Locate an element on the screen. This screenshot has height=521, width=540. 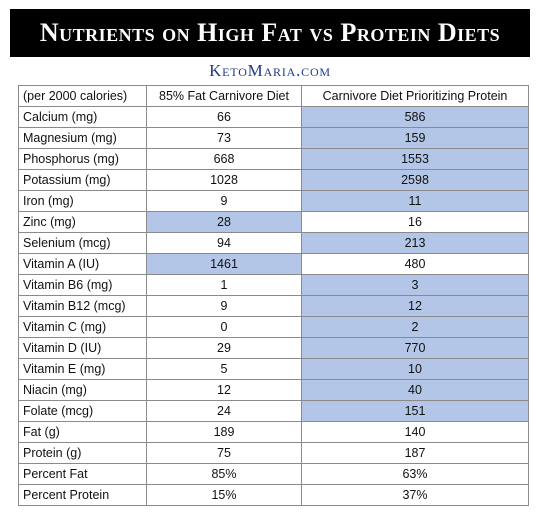
table-row: Protein (g) 75 187 is located at coordinates (273, 453).